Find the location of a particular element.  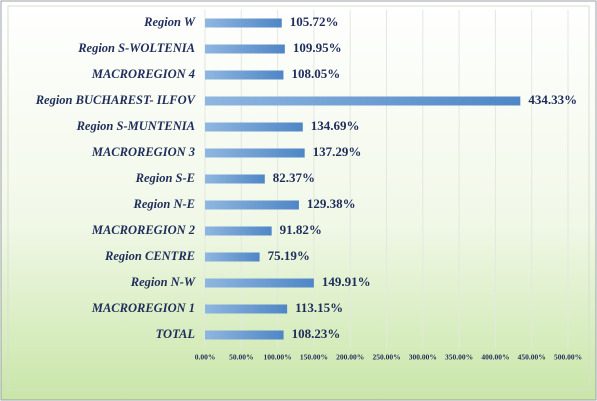

y-tick-label: Region N-W is located at coordinates (163, 282).